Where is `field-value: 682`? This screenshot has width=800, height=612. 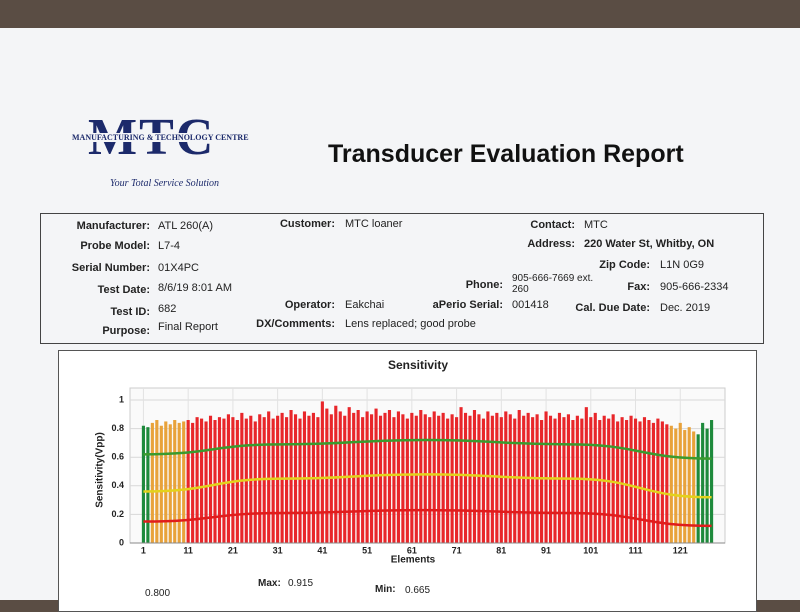
field-value: 682 is located at coordinates (167, 309).